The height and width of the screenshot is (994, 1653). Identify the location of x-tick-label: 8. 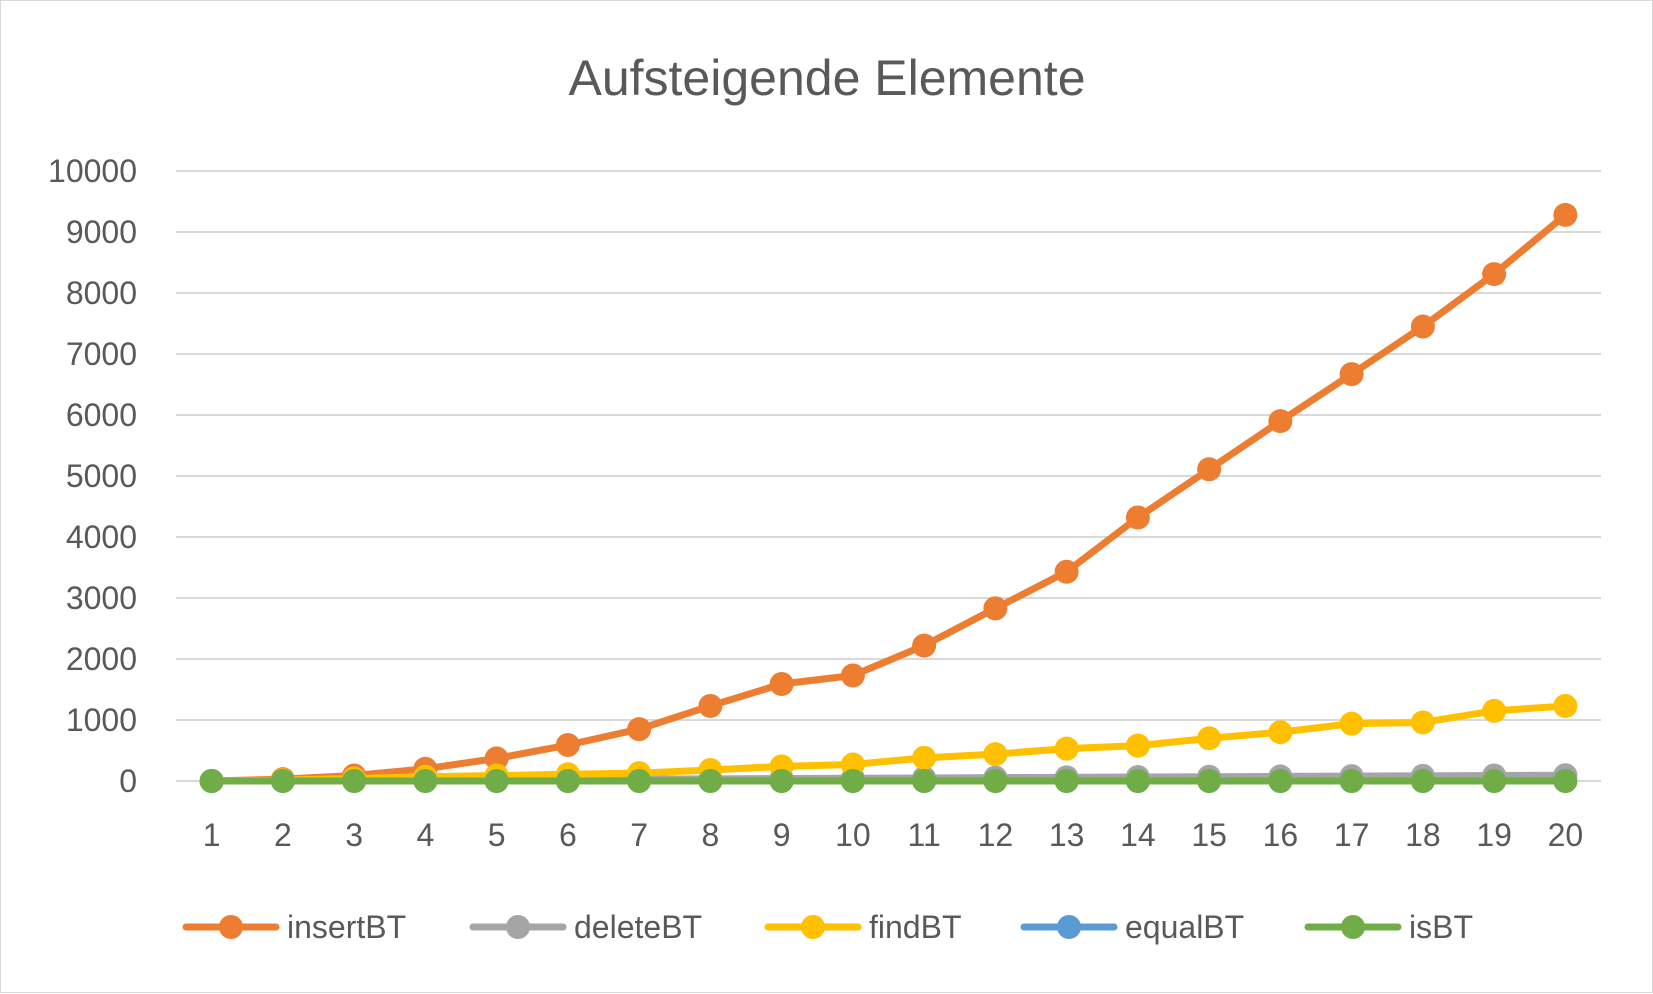
(710, 835).